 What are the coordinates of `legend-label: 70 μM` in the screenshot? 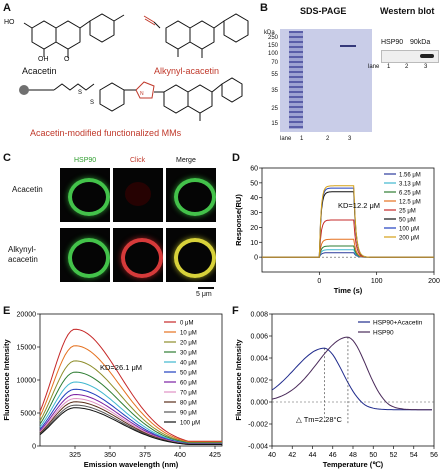 It's located at (188, 394).